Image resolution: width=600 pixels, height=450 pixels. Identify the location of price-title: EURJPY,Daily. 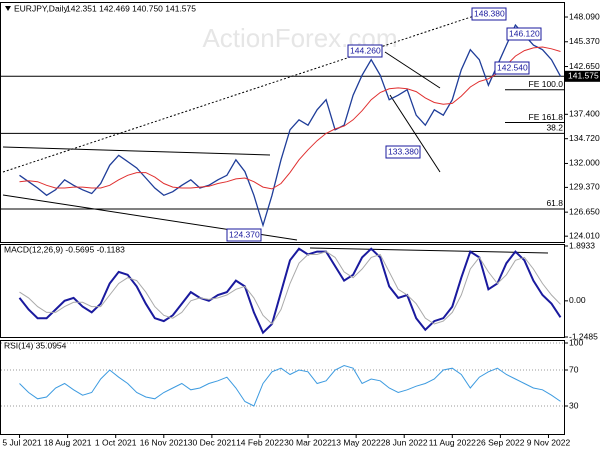
(41, 8).